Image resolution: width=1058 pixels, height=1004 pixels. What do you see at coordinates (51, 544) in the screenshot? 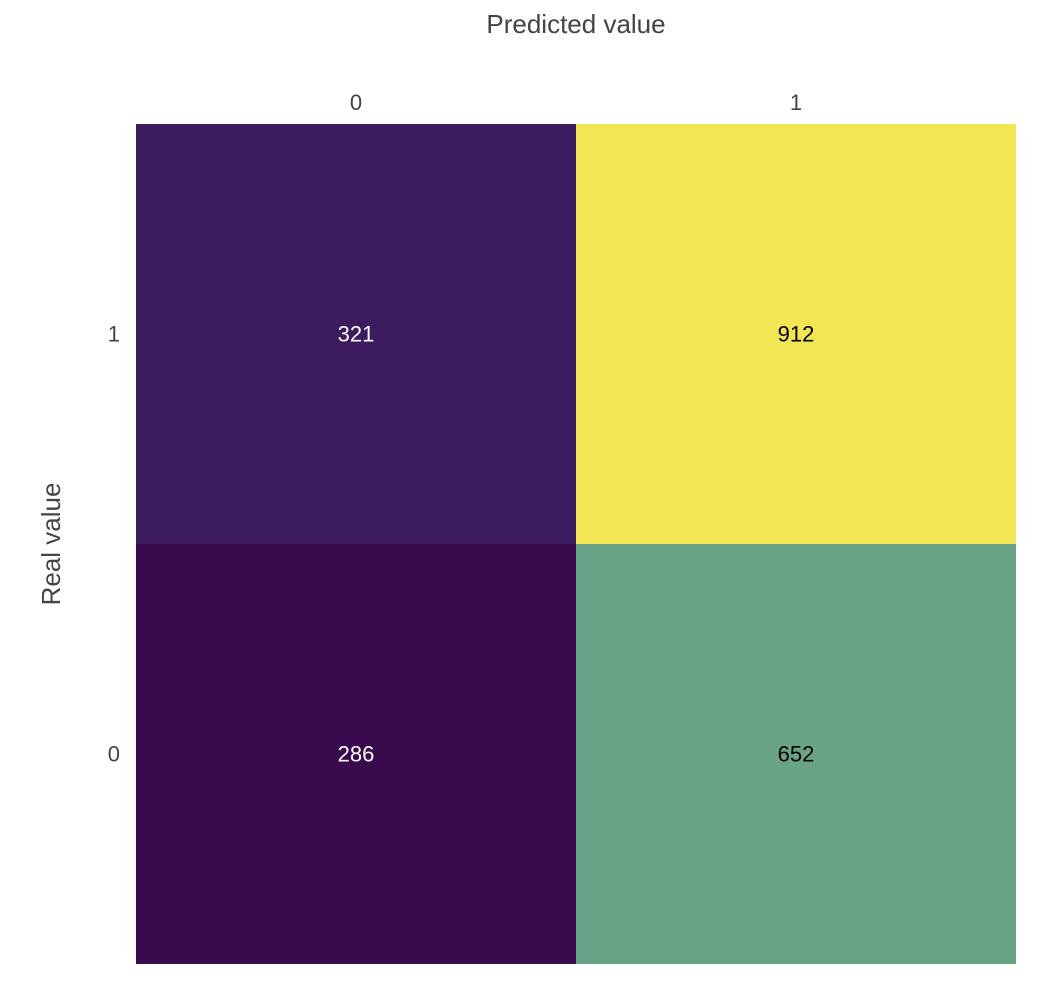
I see `y-axis-title: Real value` at bounding box center [51, 544].